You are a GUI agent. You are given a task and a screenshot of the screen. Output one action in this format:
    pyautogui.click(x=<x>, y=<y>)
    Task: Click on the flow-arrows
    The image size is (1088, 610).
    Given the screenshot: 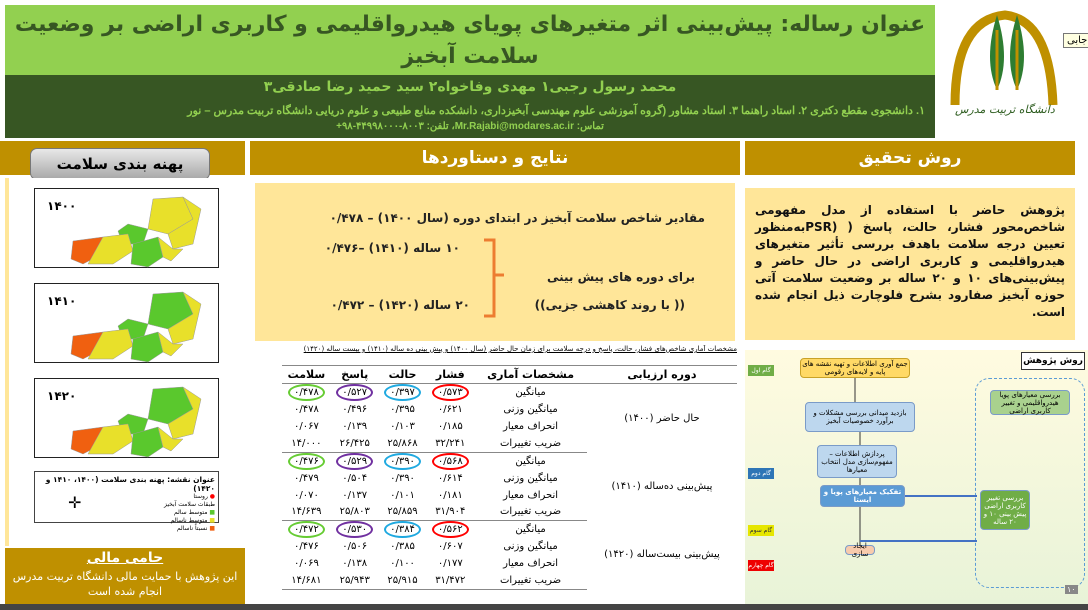 What is the action you would take?
    pyautogui.click(x=915, y=461)
    